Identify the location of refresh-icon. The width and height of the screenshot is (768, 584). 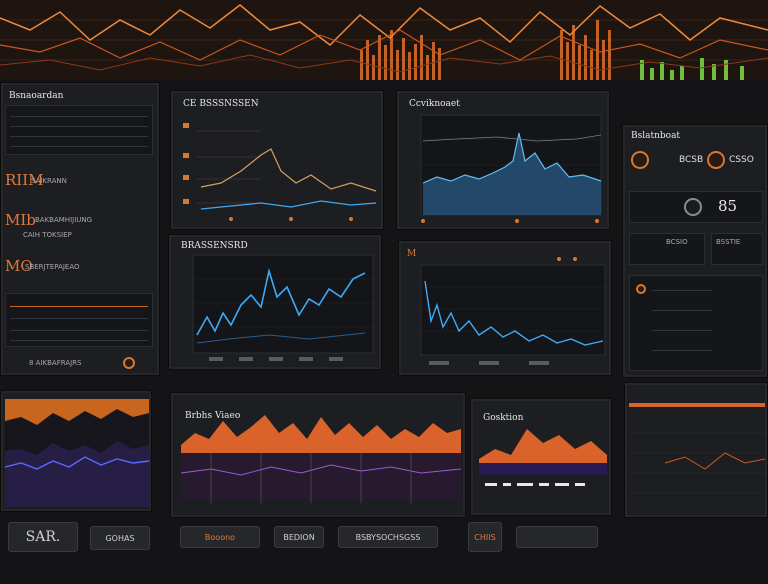
(716, 160).